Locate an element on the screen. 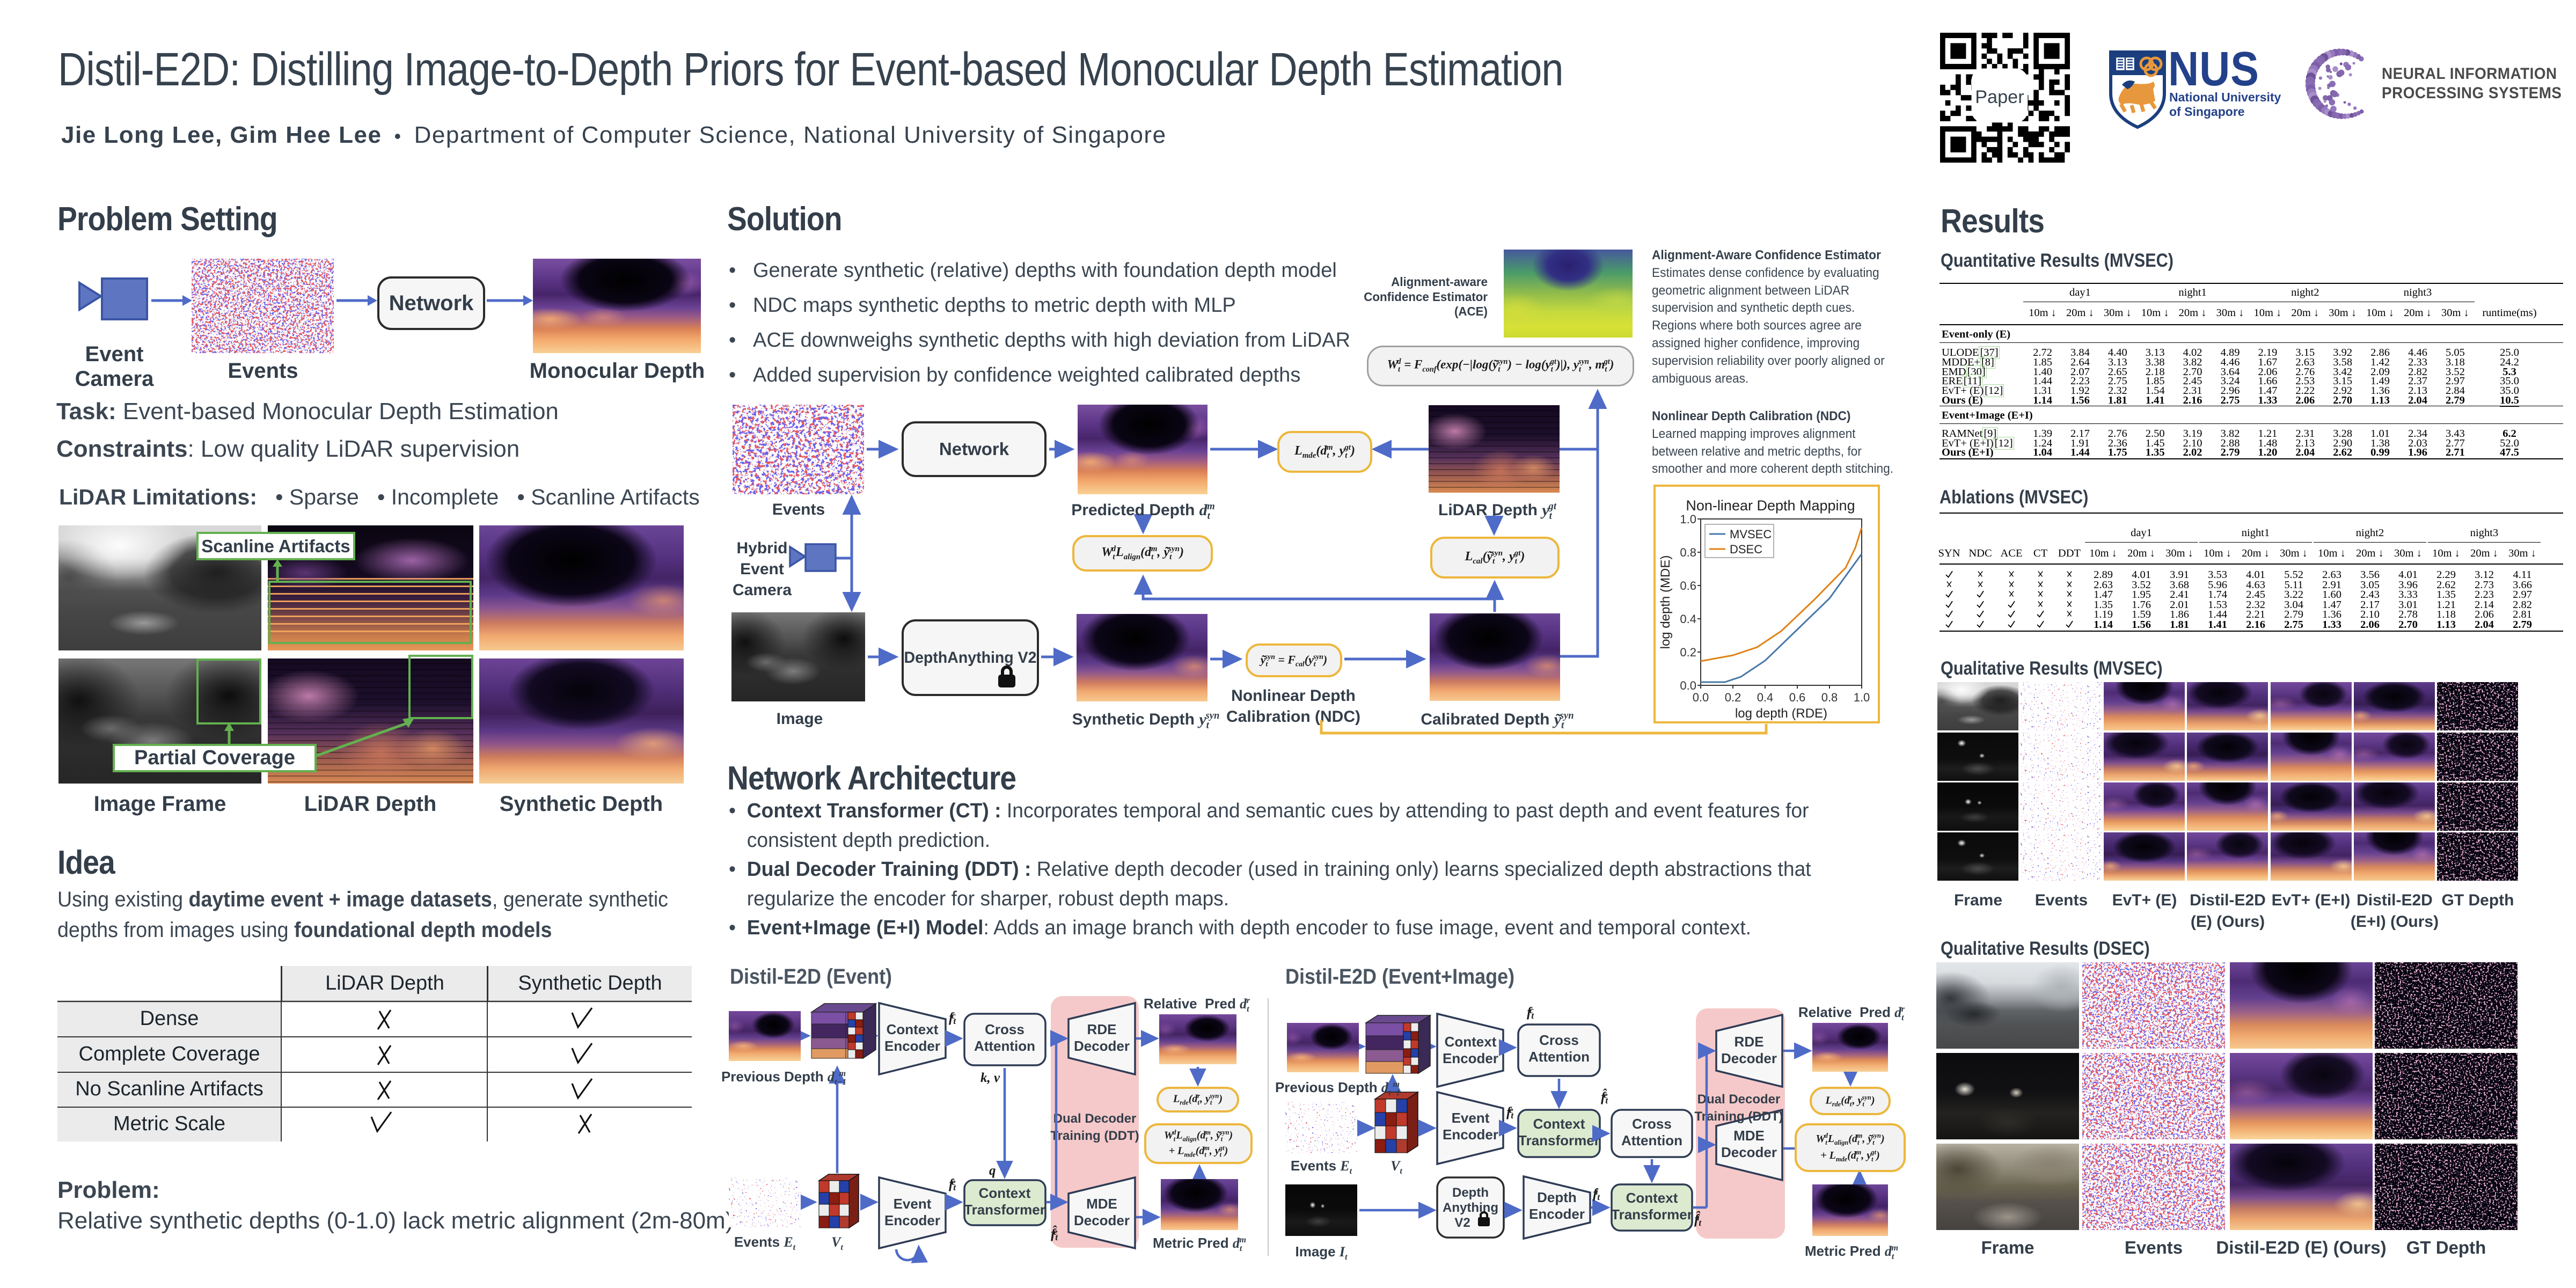 The width and height of the screenshot is (2576, 1288). svg-text: log depth (MDE) is located at coordinates (1665, 602).